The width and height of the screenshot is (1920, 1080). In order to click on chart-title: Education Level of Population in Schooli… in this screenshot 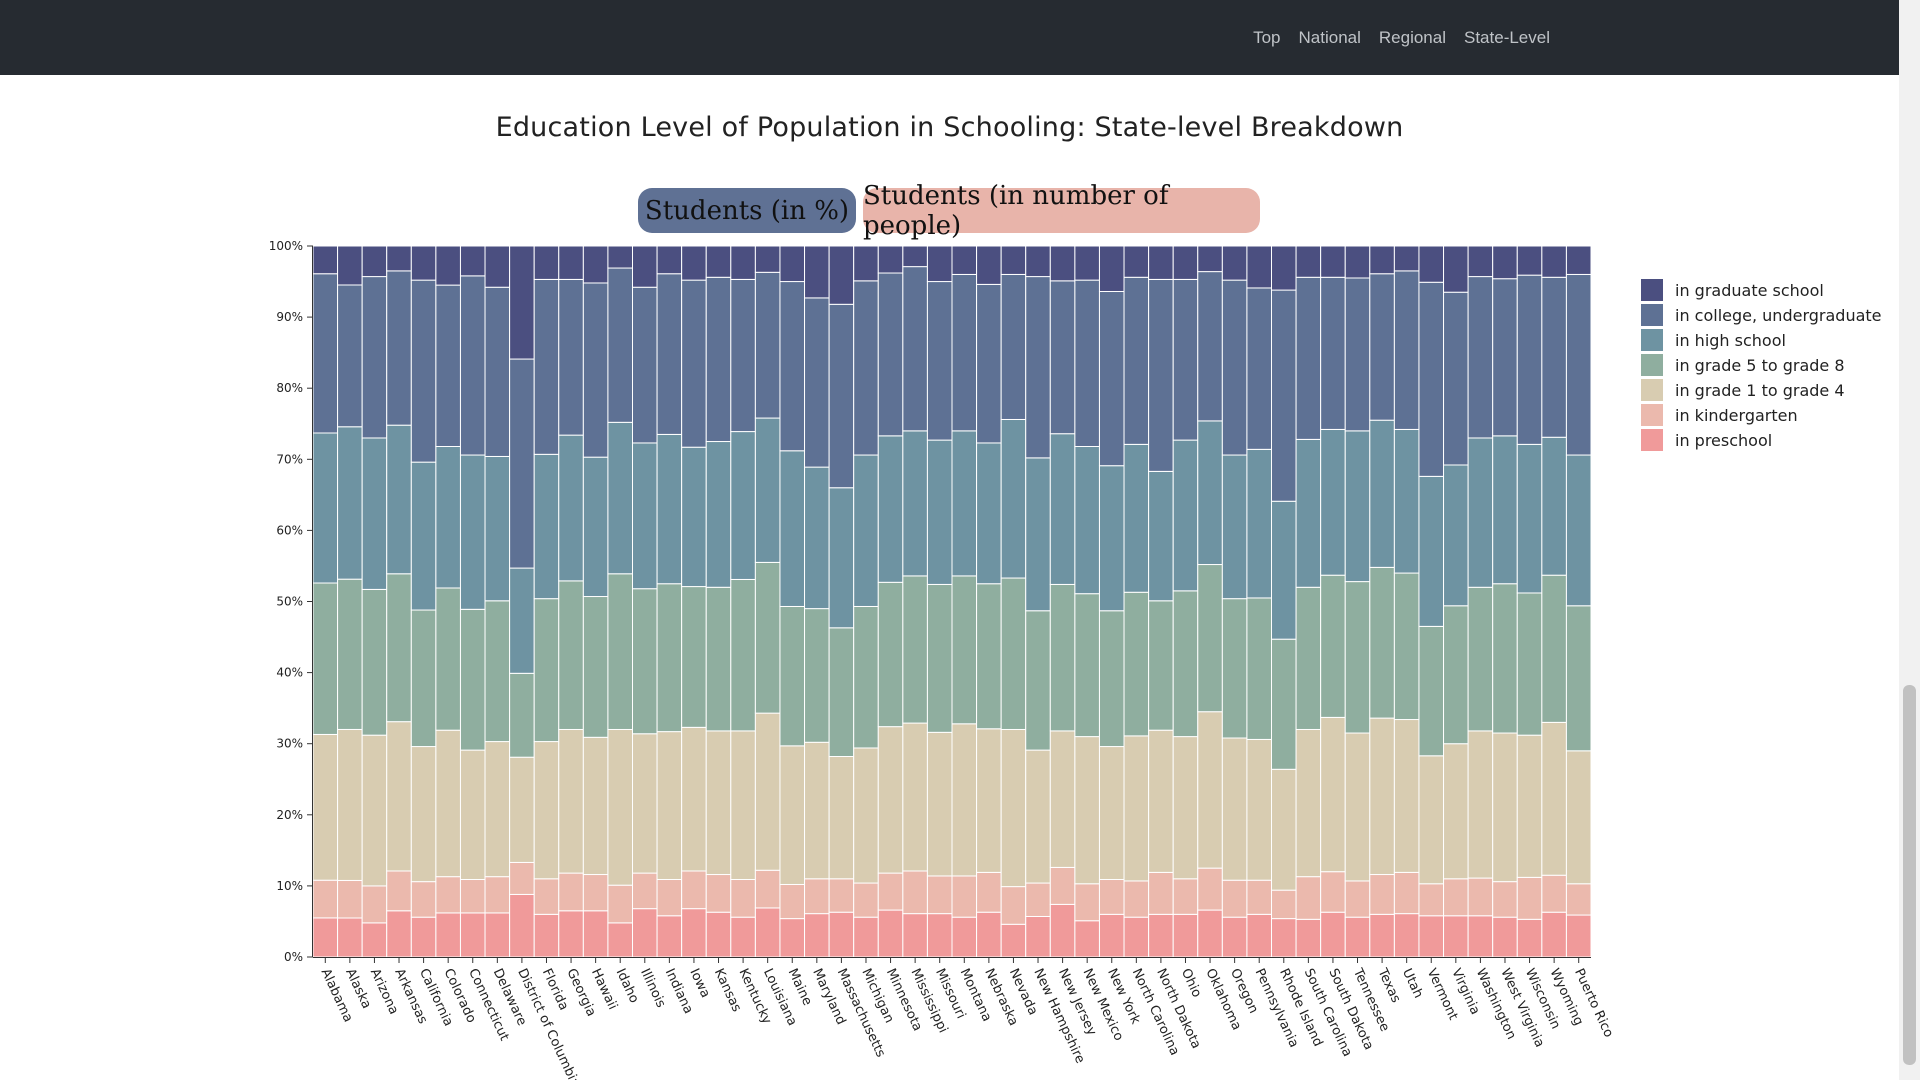, I will do `click(949, 127)`.